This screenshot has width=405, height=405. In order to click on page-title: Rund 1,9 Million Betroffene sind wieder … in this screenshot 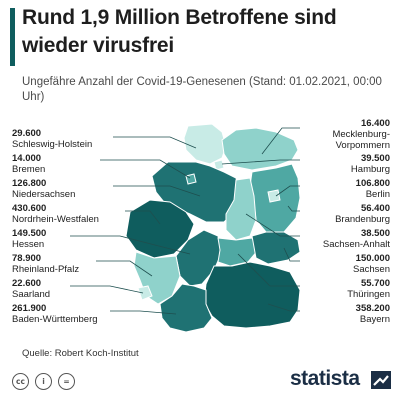, I will do `click(179, 31)`.